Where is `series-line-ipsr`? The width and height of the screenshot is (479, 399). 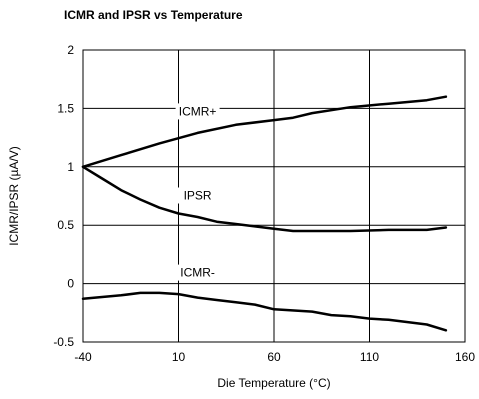 series-line-ipsr is located at coordinates (264, 199).